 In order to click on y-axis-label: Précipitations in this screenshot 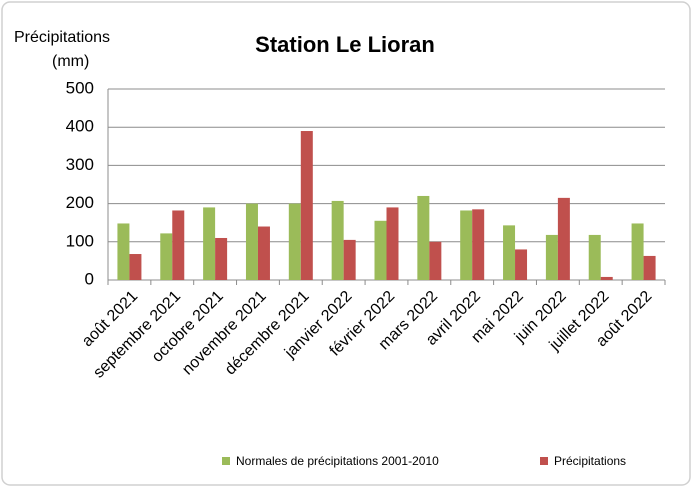, I will do `click(62, 37)`.